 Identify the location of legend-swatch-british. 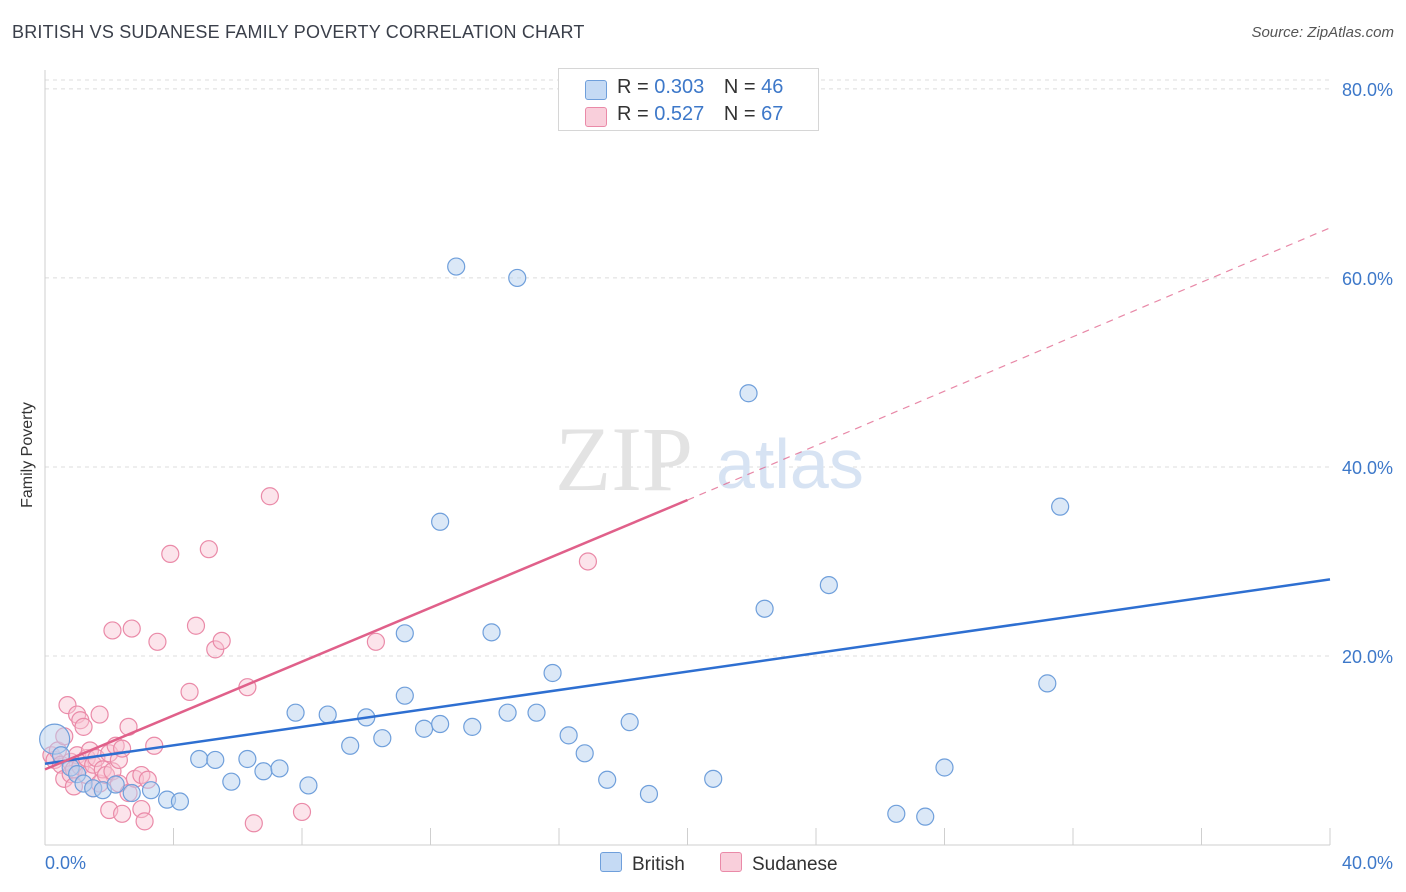
(596, 90).